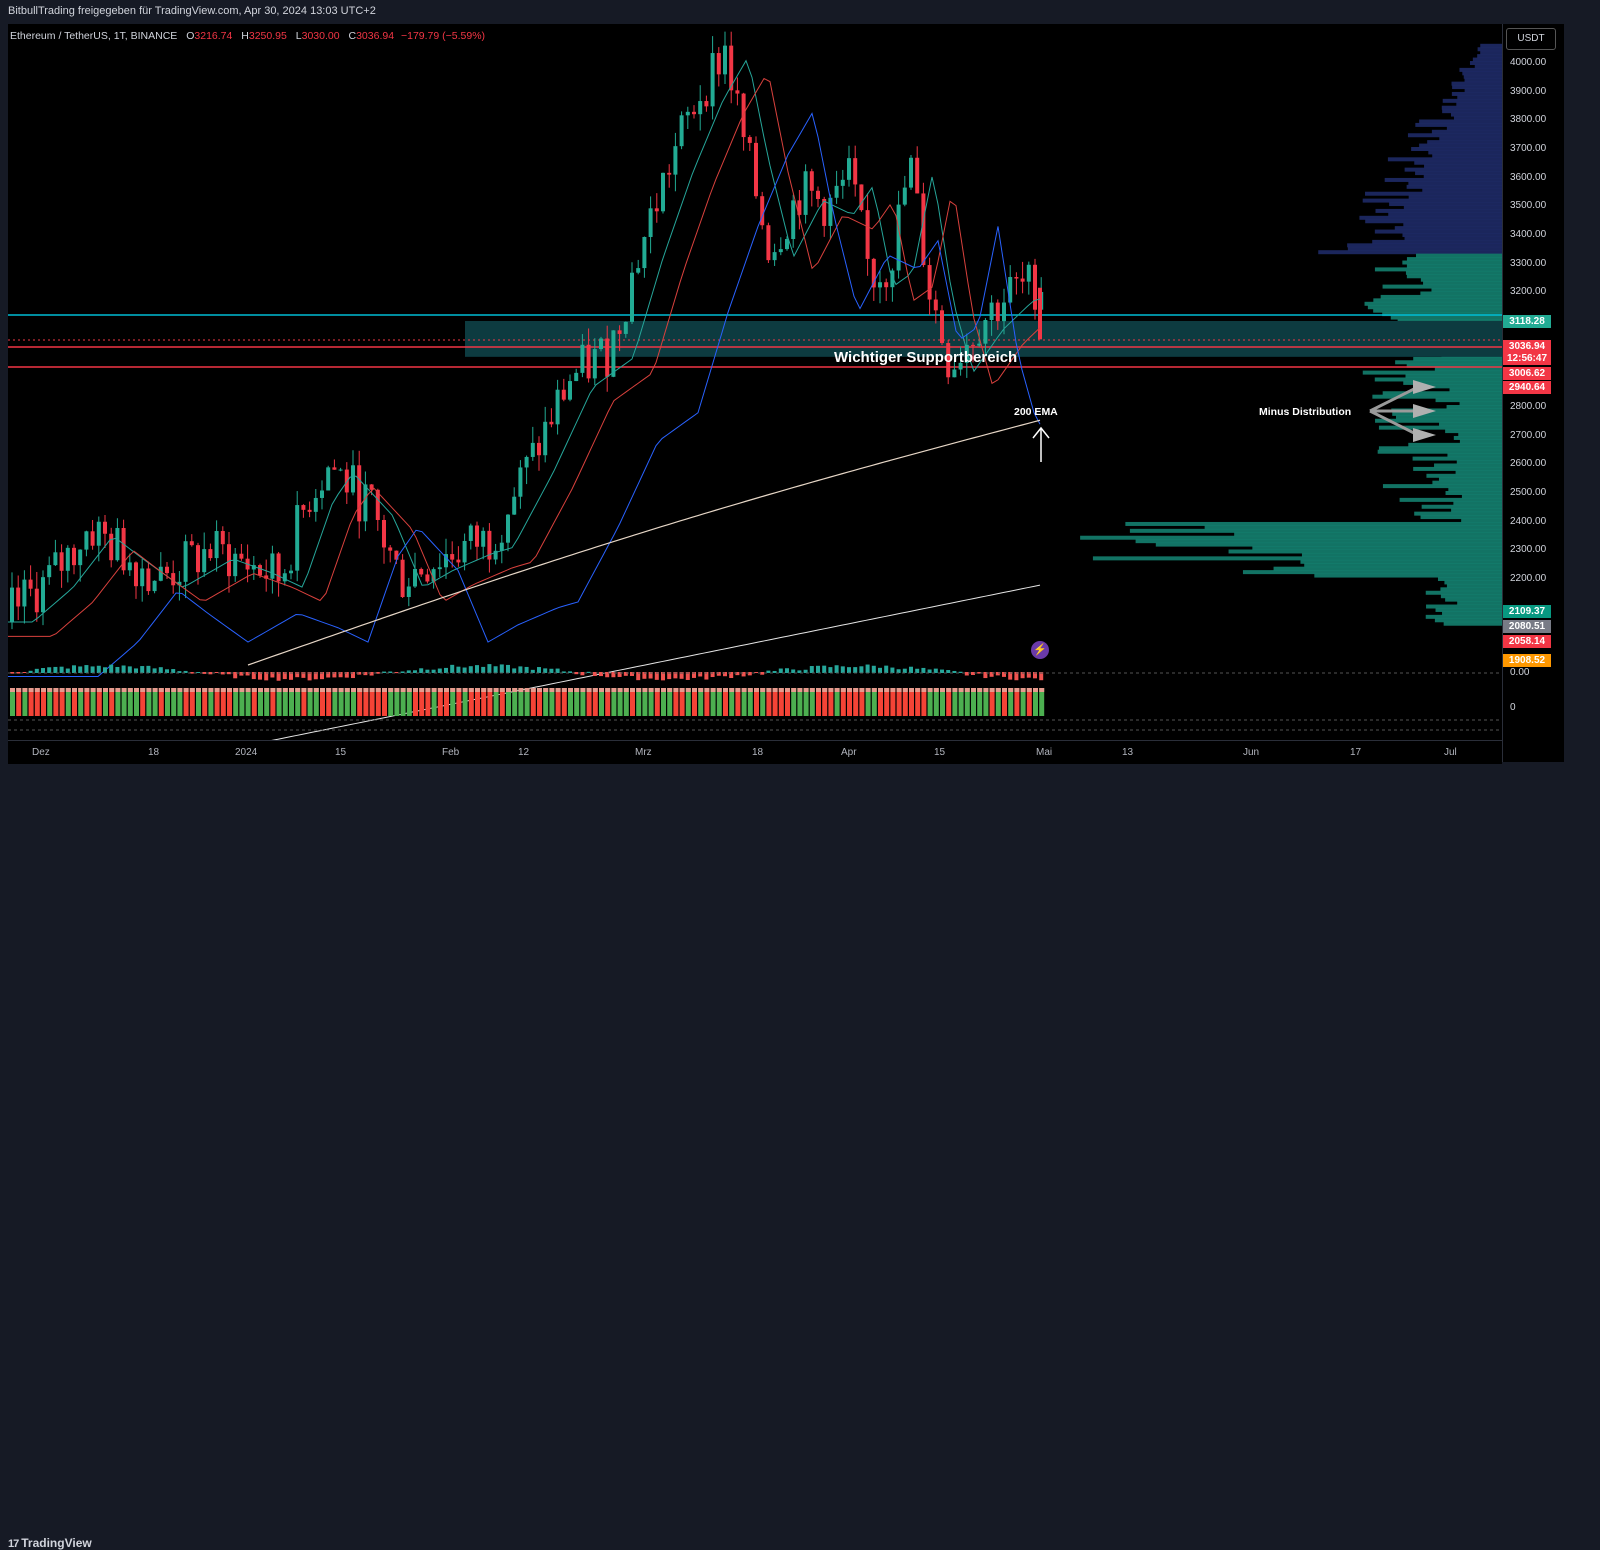 The image size is (1600, 1550). What do you see at coordinates (1305, 412) in the screenshot?
I see `minus-distribution-label: Minus Distribution` at bounding box center [1305, 412].